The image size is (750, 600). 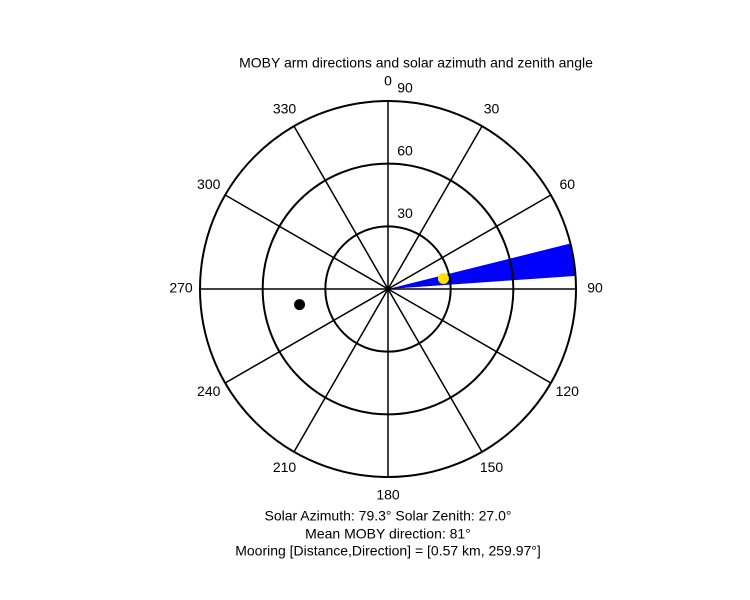 I want to click on theta-tick-label: 60, so click(x=567, y=184).